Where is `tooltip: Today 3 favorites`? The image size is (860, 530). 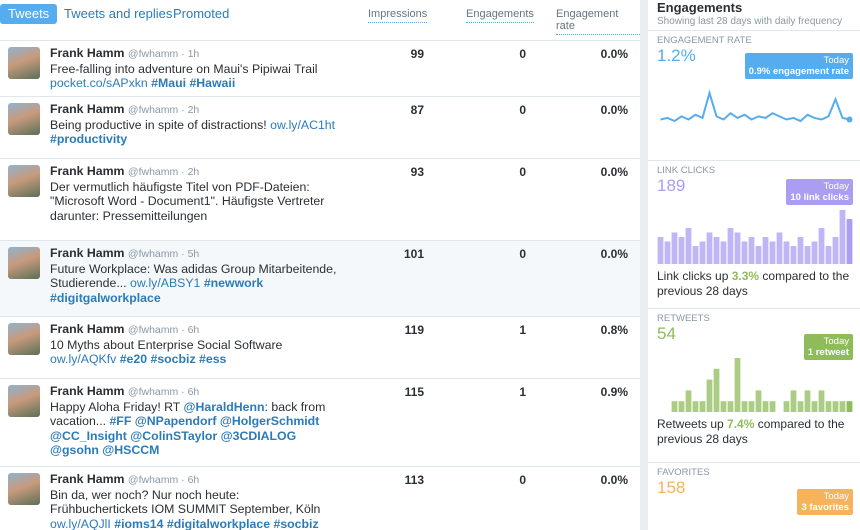 tooltip: Today 3 favorites is located at coordinates (825, 502).